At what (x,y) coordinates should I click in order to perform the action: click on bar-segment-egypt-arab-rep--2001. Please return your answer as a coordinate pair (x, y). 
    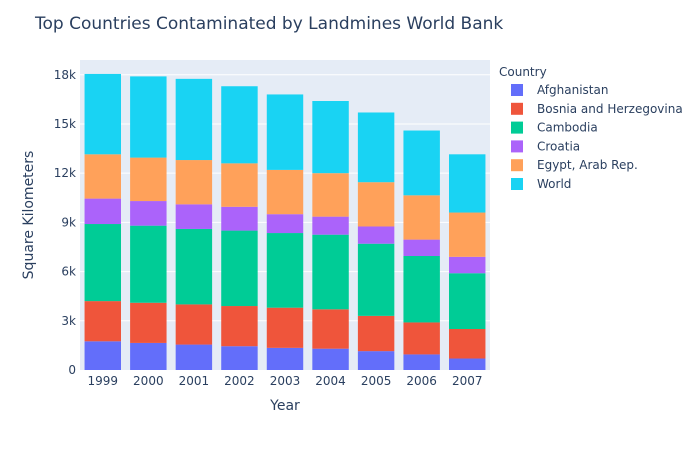
    Looking at the image, I should click on (194, 182).